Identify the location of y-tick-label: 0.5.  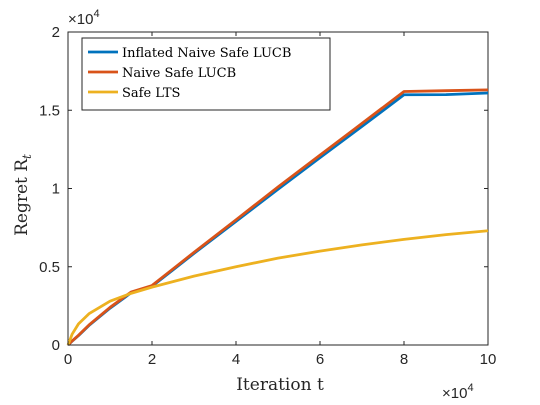
(49, 267).